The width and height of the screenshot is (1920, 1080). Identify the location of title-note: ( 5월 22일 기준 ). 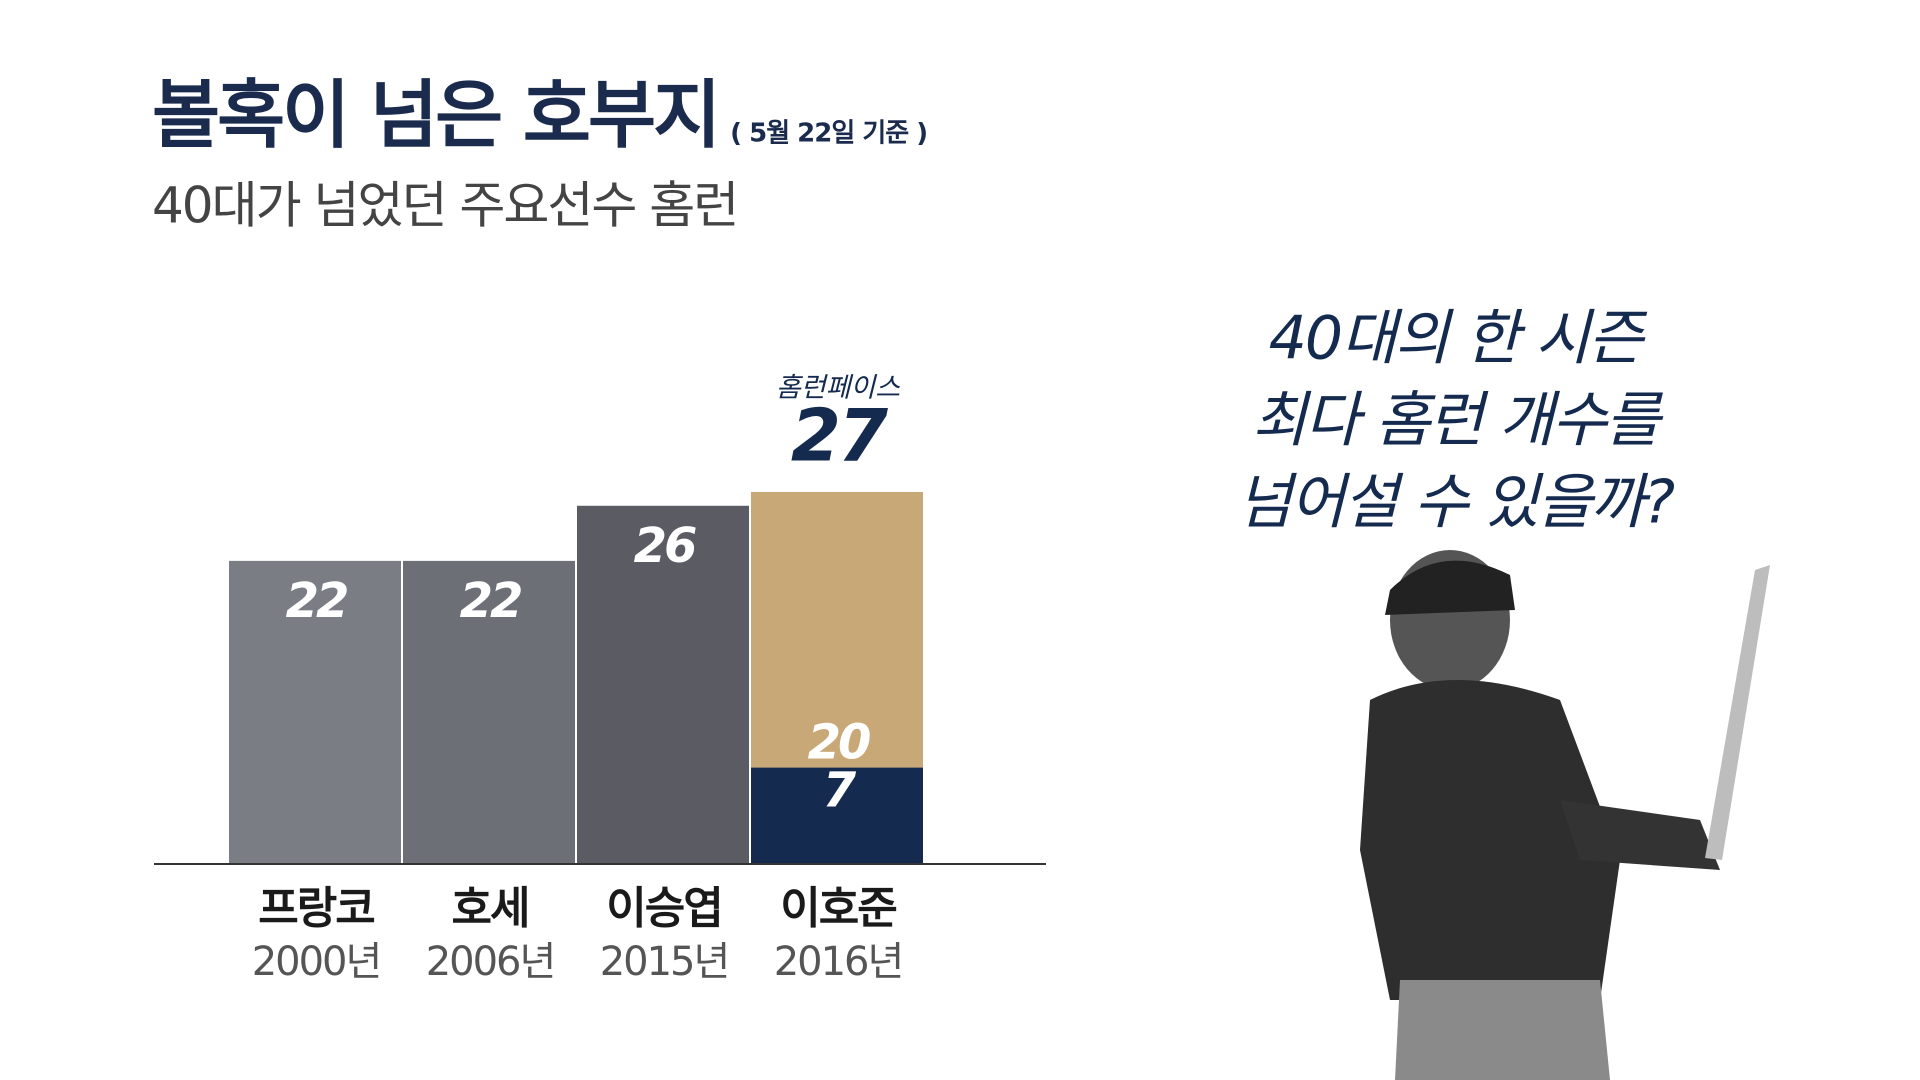
(828, 134).